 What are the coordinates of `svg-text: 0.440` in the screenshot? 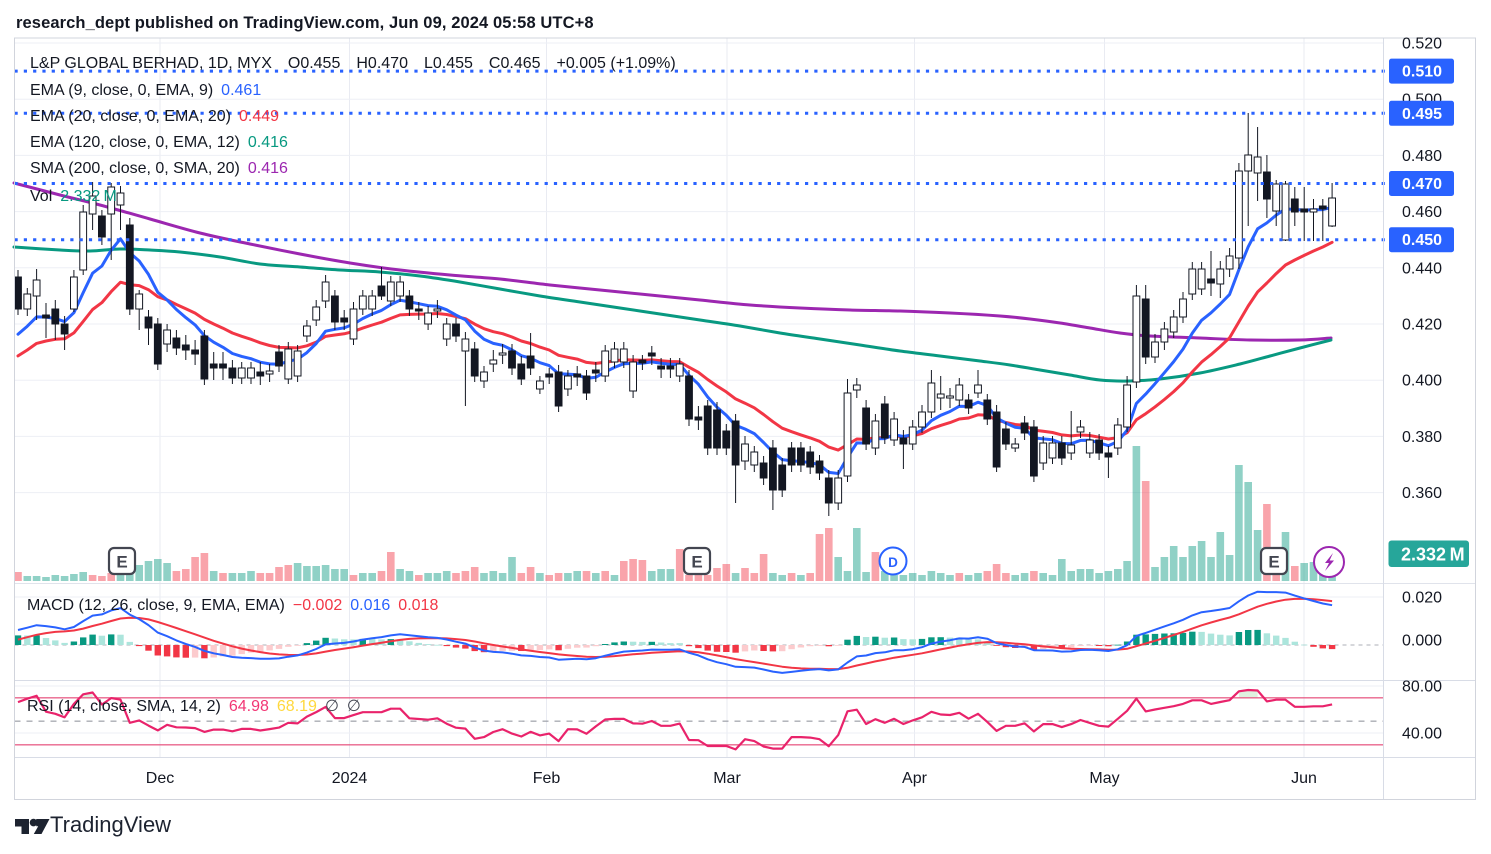 It's located at (1422, 268).